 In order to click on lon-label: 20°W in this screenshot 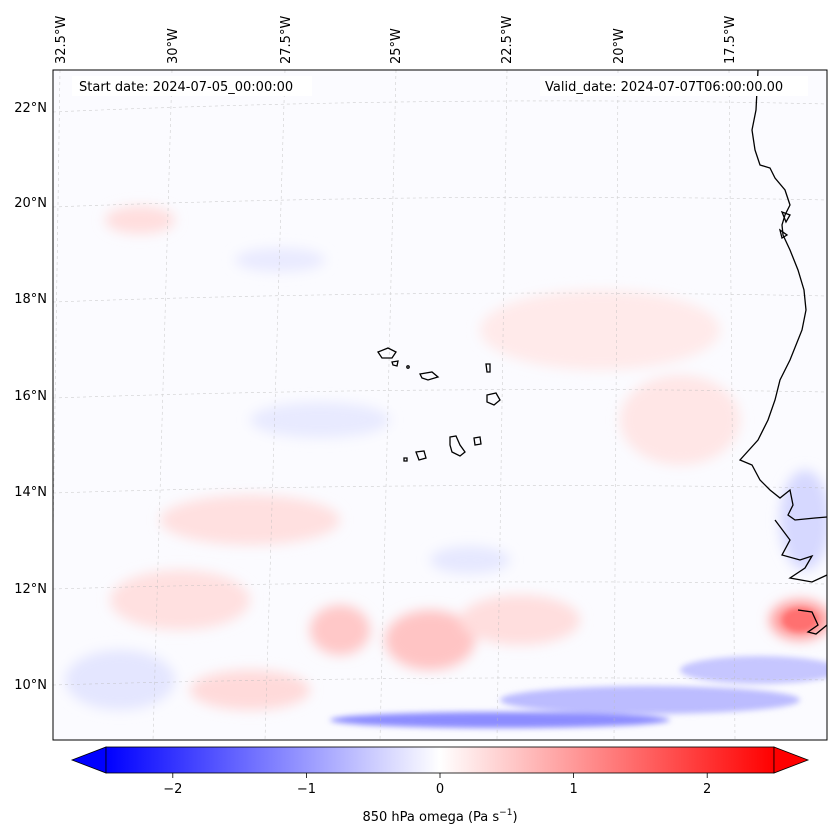, I will do `click(619, 46)`.